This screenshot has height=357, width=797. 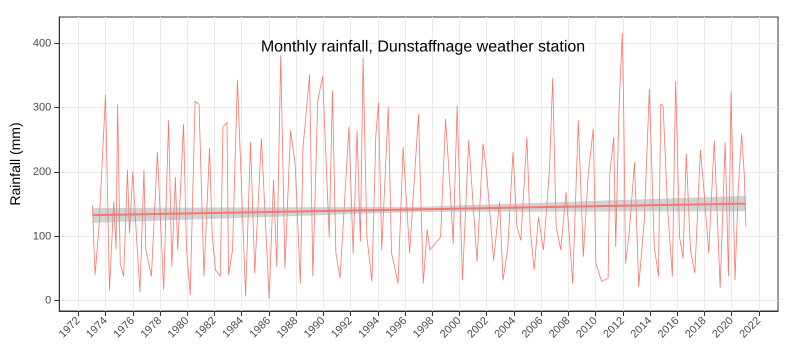 I want to click on y-axis-title: Rainfall (mm), so click(x=15, y=164).